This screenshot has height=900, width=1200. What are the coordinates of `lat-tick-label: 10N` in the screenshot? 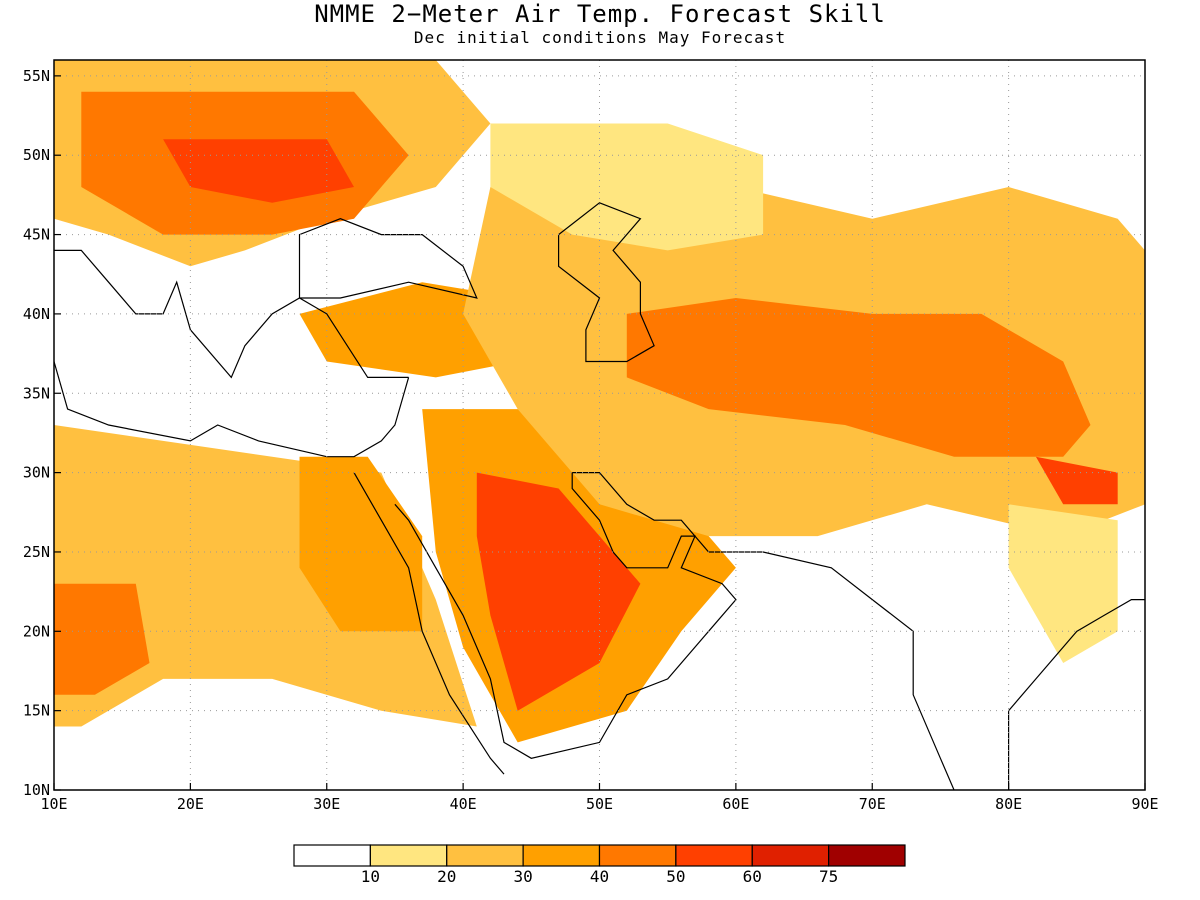 It's located at (36, 790).